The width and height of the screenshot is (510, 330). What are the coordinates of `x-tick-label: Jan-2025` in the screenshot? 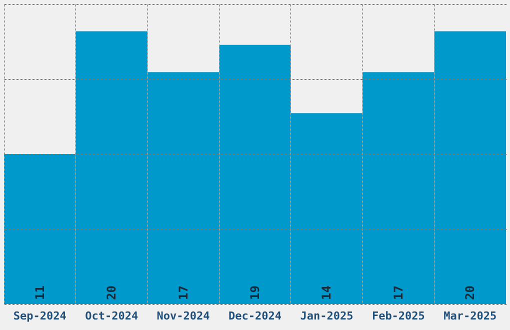 It's located at (327, 316).